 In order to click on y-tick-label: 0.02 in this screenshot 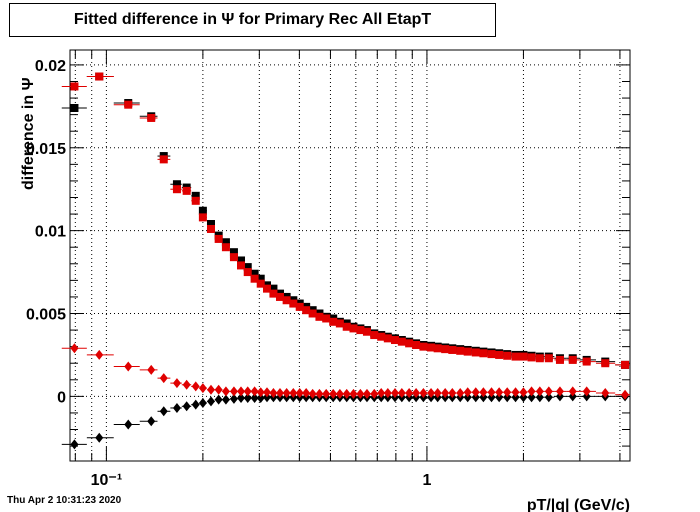, I will do `click(50, 66)`.